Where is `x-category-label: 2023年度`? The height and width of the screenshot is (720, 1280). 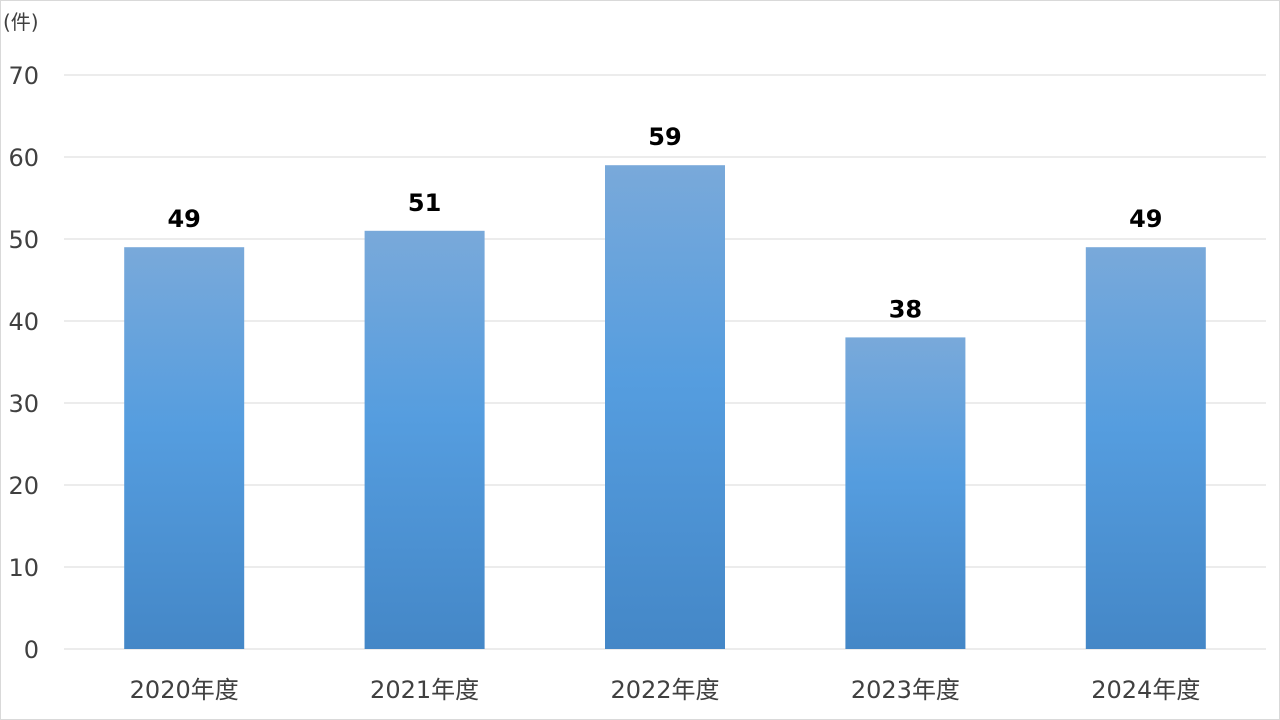 x-category-label: 2023年度 is located at coordinates (905, 690).